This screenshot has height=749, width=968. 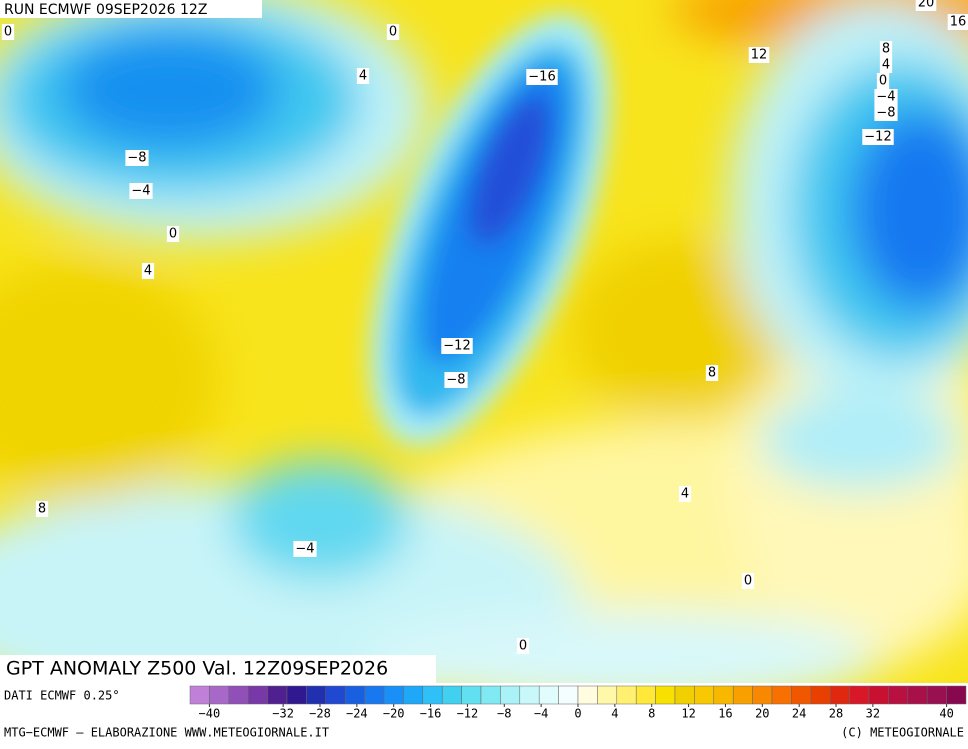 What do you see at coordinates (357, 714) in the screenshot?
I see `colorbar-tick-label: −24` at bounding box center [357, 714].